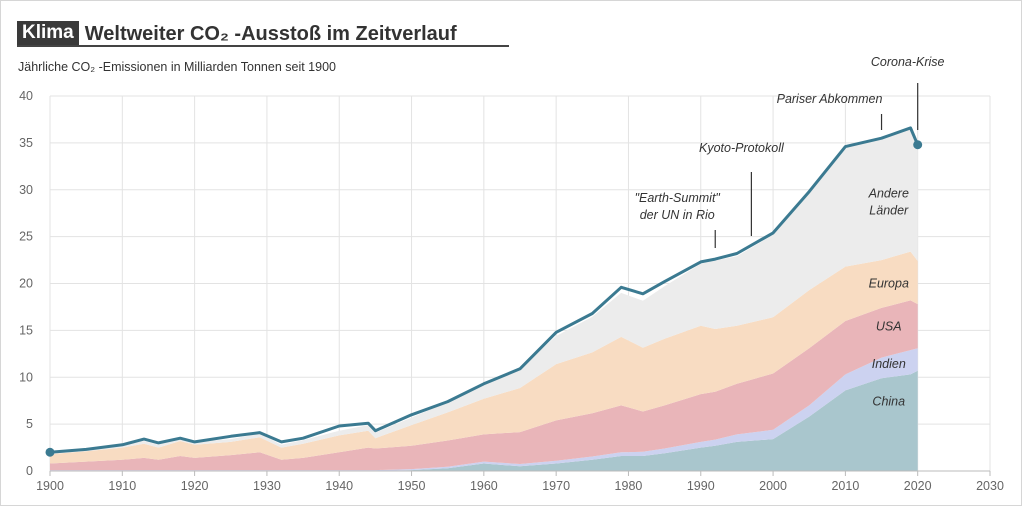 This screenshot has height=508, width=1024. I want to click on series-label-china: China, so click(888, 401).